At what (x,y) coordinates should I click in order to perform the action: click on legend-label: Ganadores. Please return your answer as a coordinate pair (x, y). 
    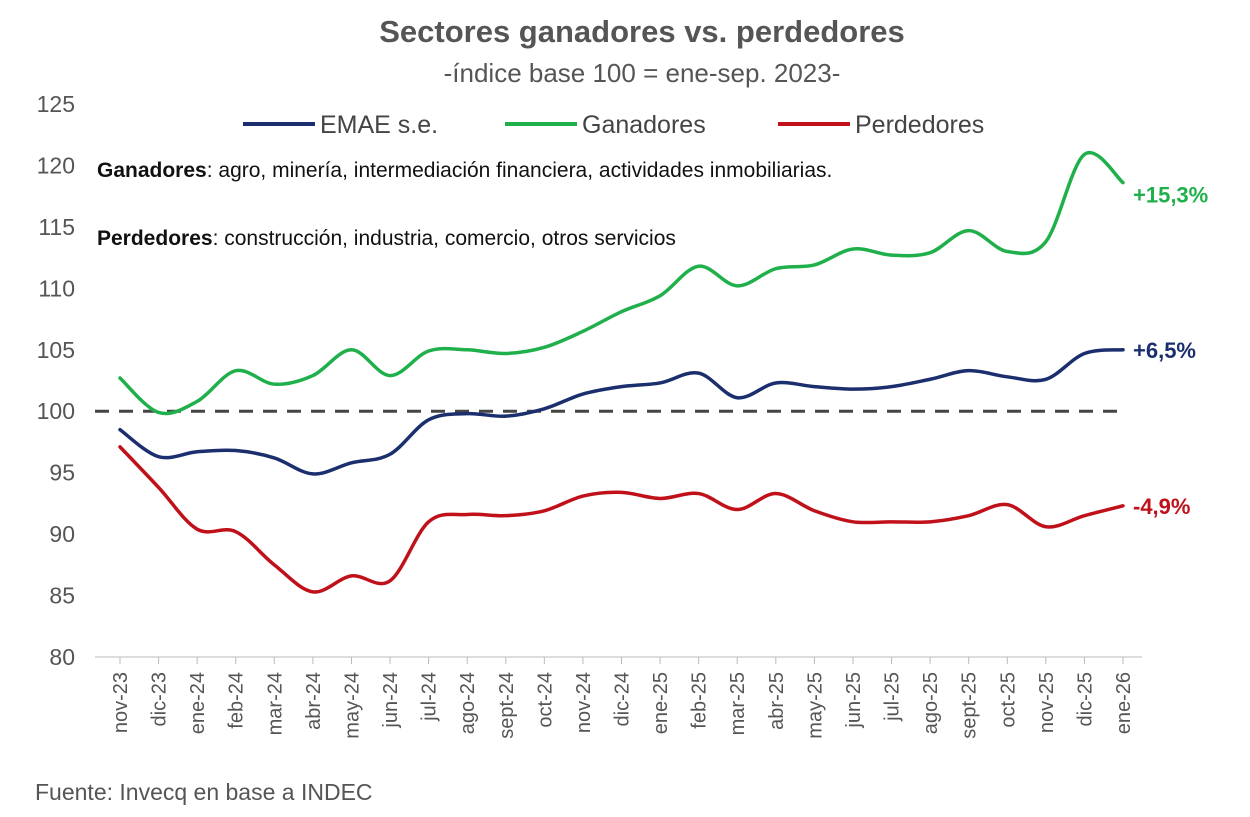
    Looking at the image, I should click on (644, 125).